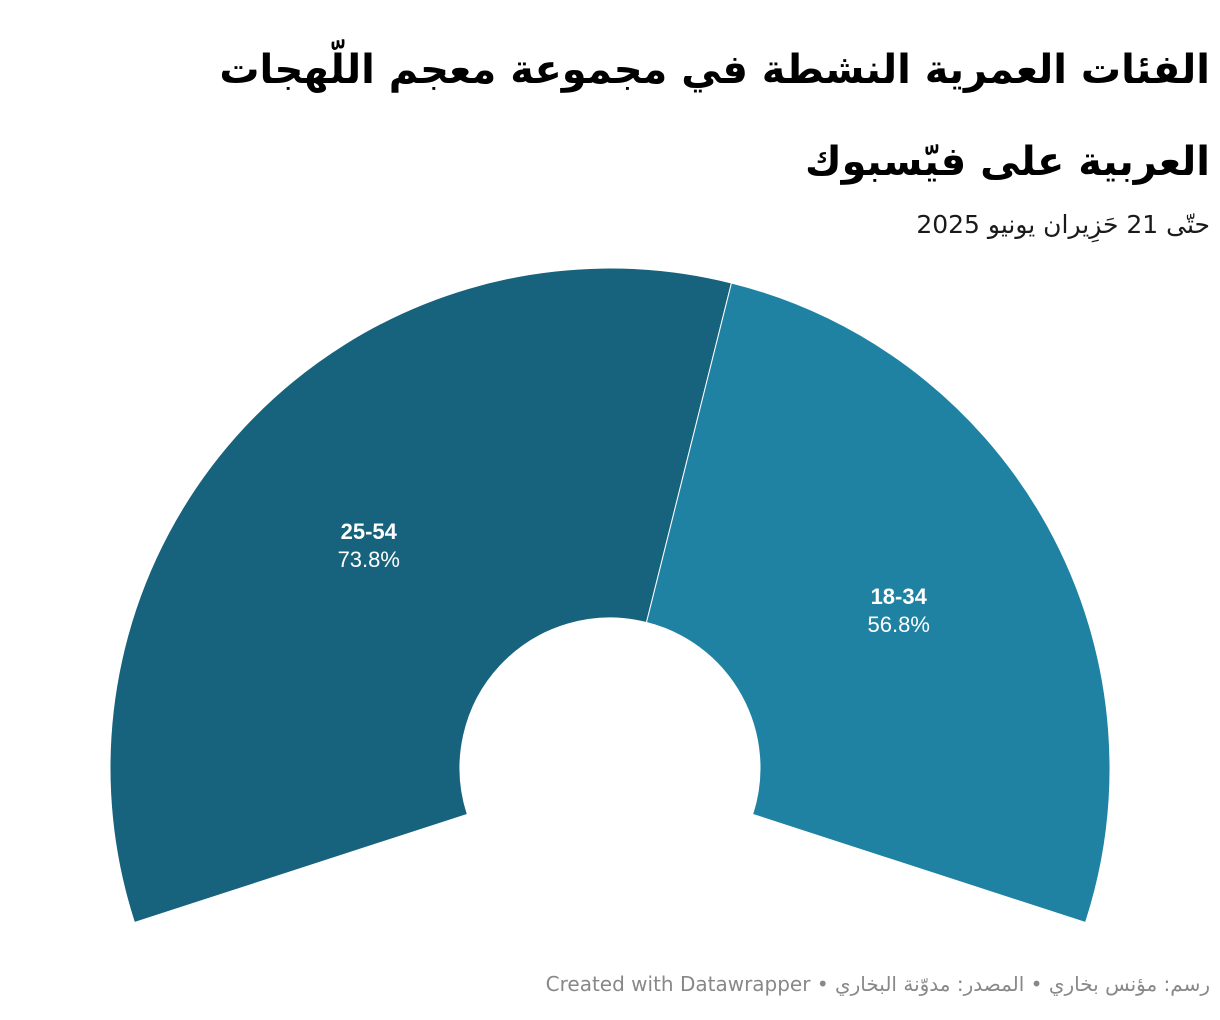 This screenshot has height=1020, width=1220. I want to click on footer-source: المصدر: مدوّنة البخاري, so click(929, 984).